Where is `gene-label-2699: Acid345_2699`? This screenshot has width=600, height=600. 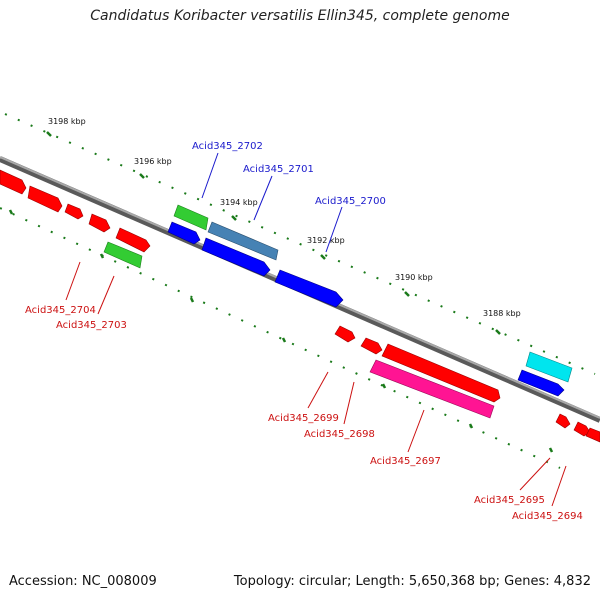
gene-label-2699: Acid345_2699 is located at coordinates (303, 418).